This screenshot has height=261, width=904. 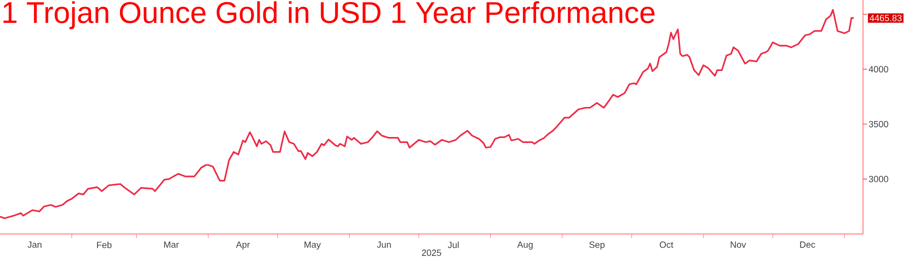 What do you see at coordinates (312, 246) in the screenshot?
I see `x-tick-label: May` at bounding box center [312, 246].